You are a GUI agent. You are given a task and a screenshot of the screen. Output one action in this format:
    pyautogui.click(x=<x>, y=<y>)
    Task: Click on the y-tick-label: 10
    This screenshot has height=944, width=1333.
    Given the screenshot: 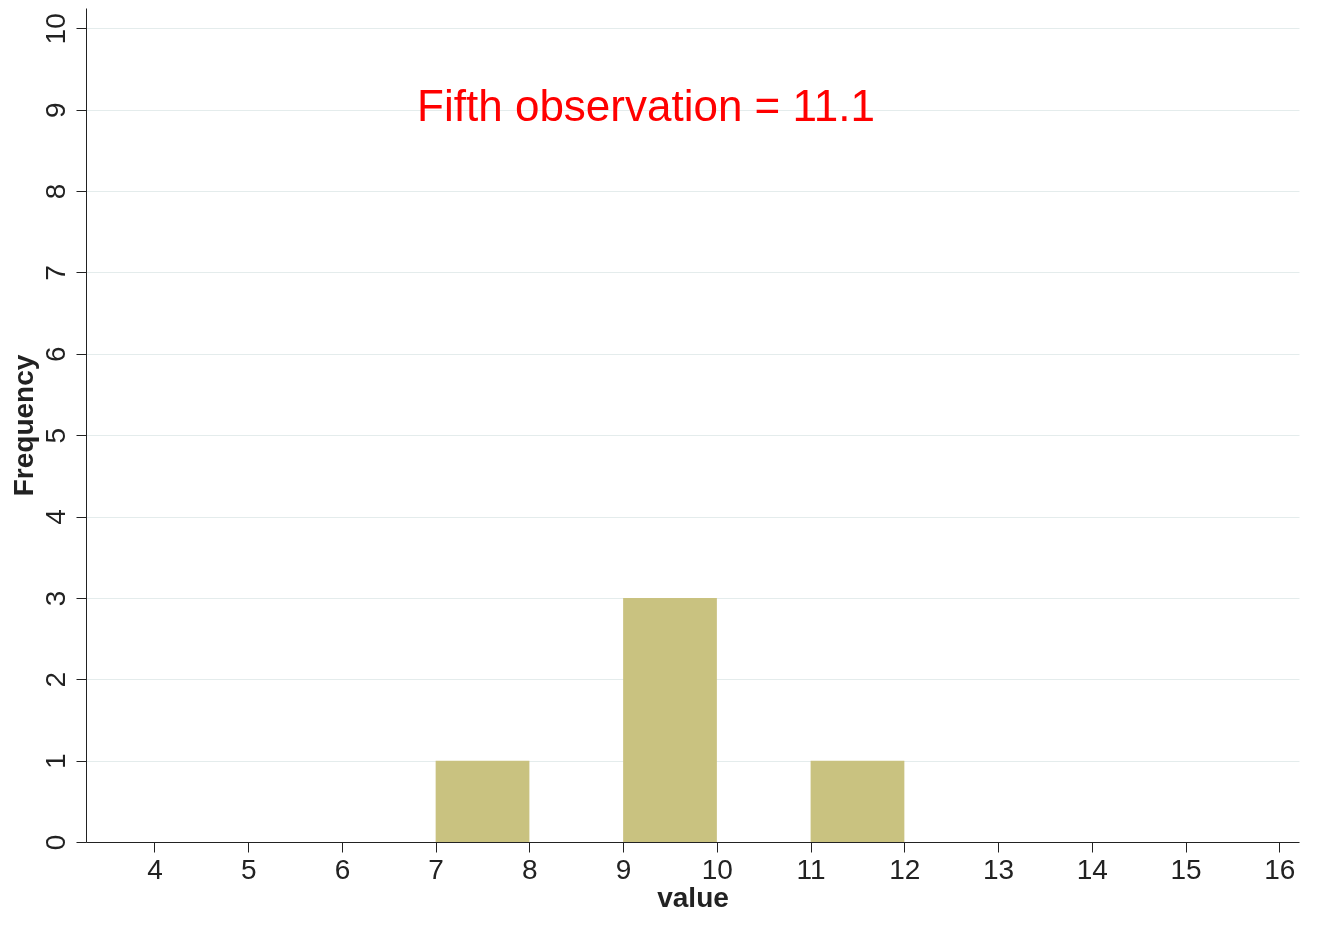 What is the action you would take?
    pyautogui.click(x=55, y=29)
    